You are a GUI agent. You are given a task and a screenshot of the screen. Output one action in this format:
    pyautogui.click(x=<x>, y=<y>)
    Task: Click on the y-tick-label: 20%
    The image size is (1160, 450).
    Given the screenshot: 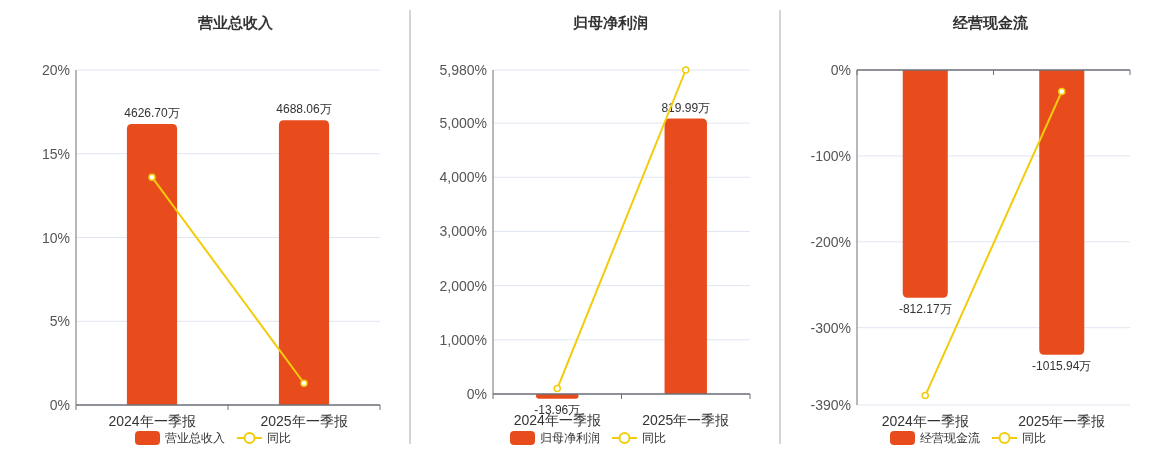 What is the action you would take?
    pyautogui.click(x=55, y=70)
    